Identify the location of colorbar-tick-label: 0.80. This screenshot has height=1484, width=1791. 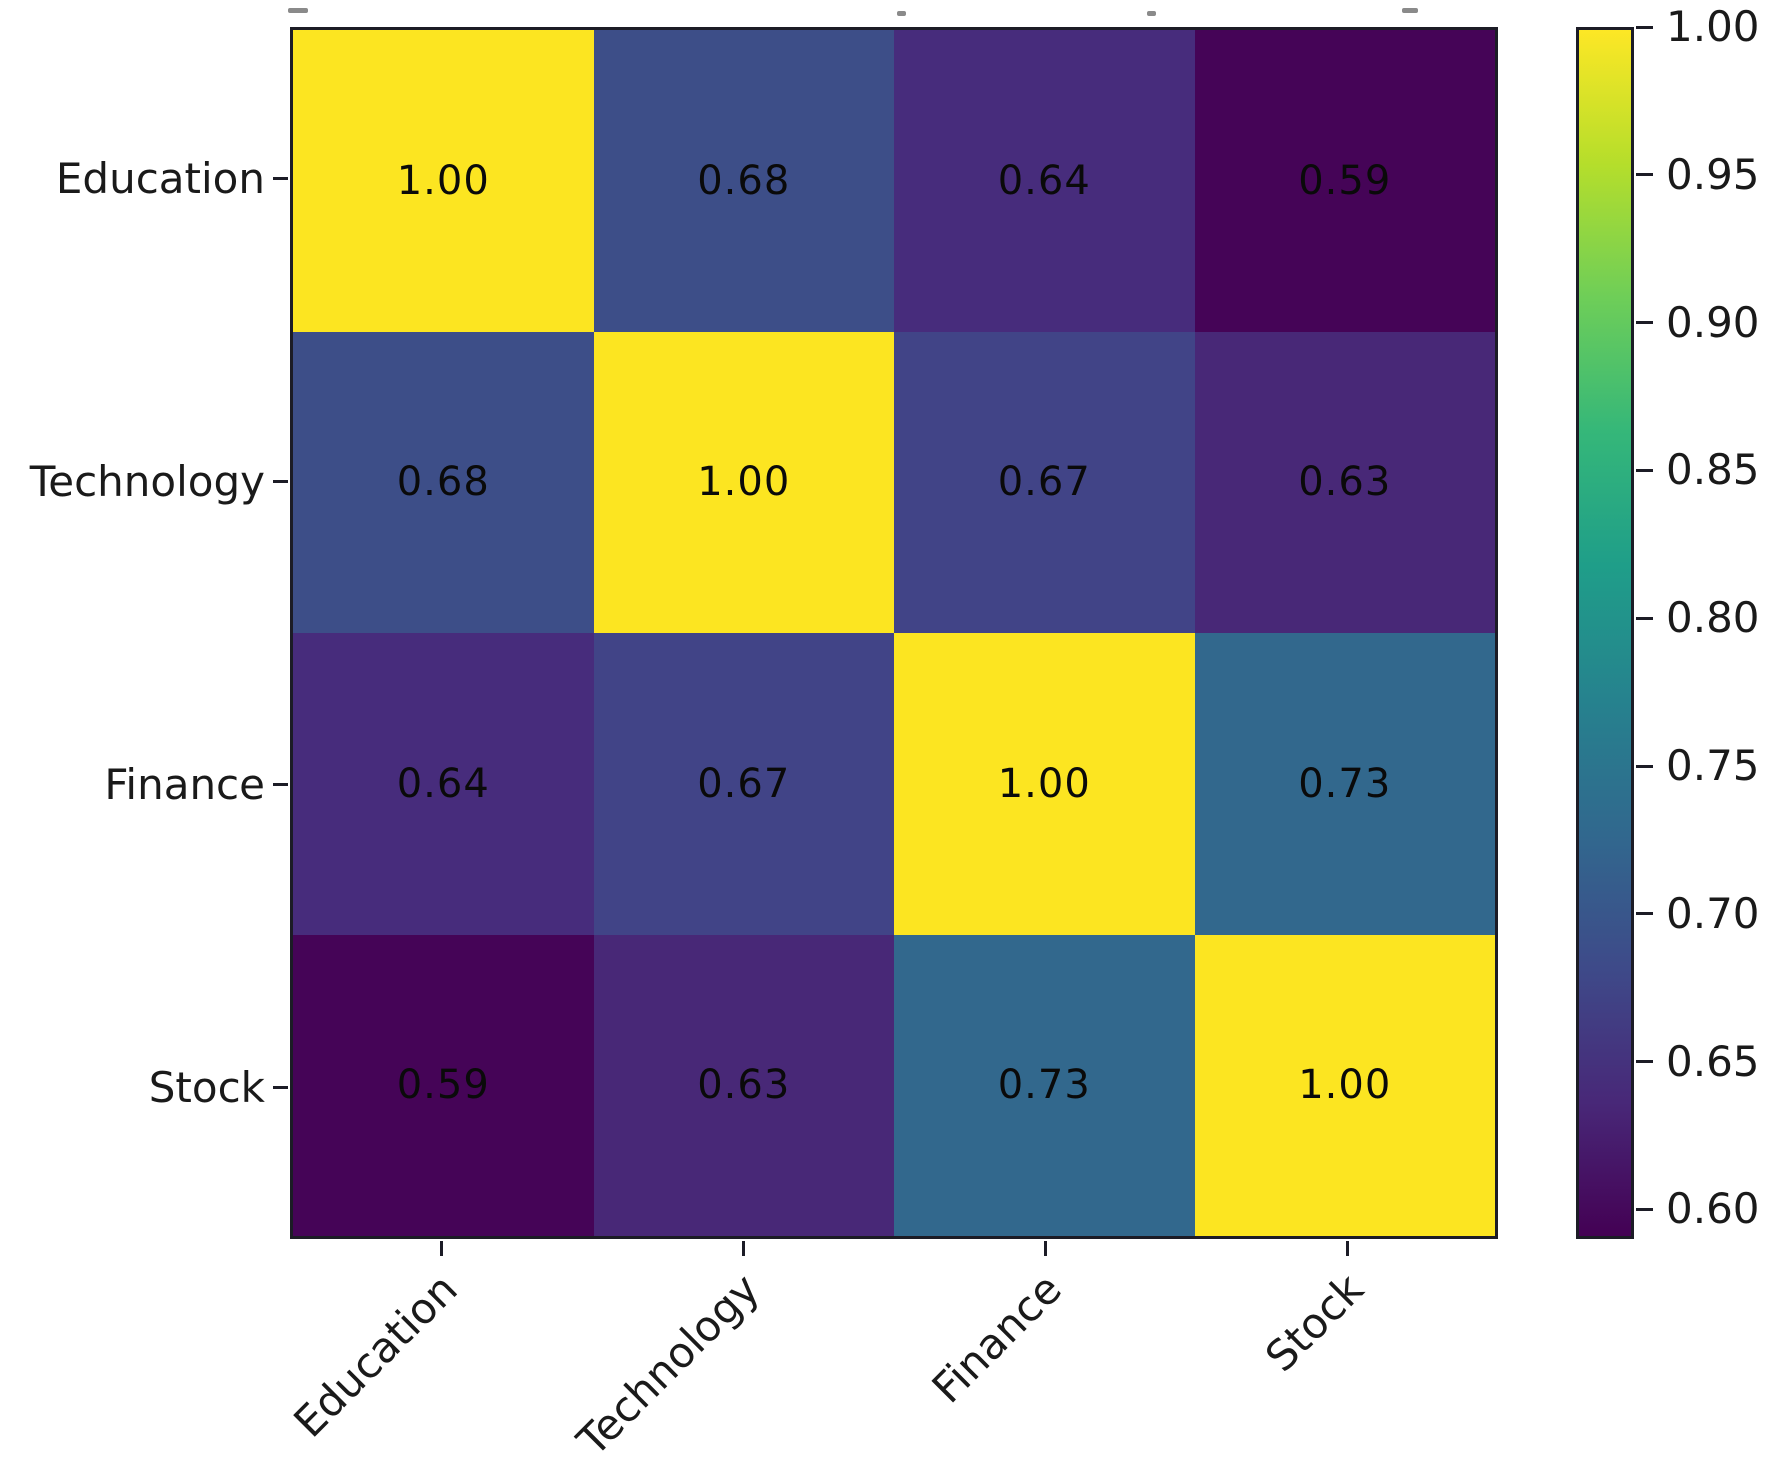
(1713, 618).